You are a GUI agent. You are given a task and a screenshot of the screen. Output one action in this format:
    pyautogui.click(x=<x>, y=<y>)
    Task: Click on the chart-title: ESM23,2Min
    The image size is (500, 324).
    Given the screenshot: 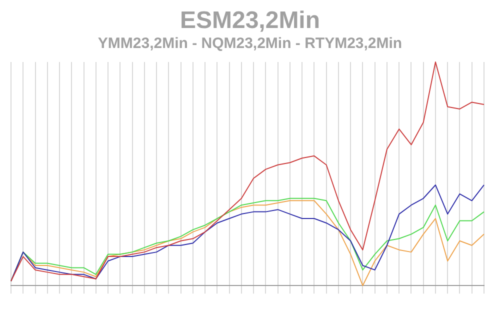 What is the action you would take?
    pyautogui.click(x=250, y=20)
    